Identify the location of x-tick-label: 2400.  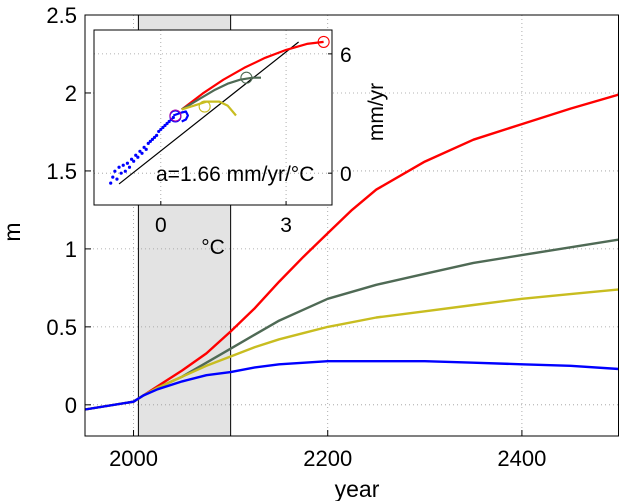
(521, 458).